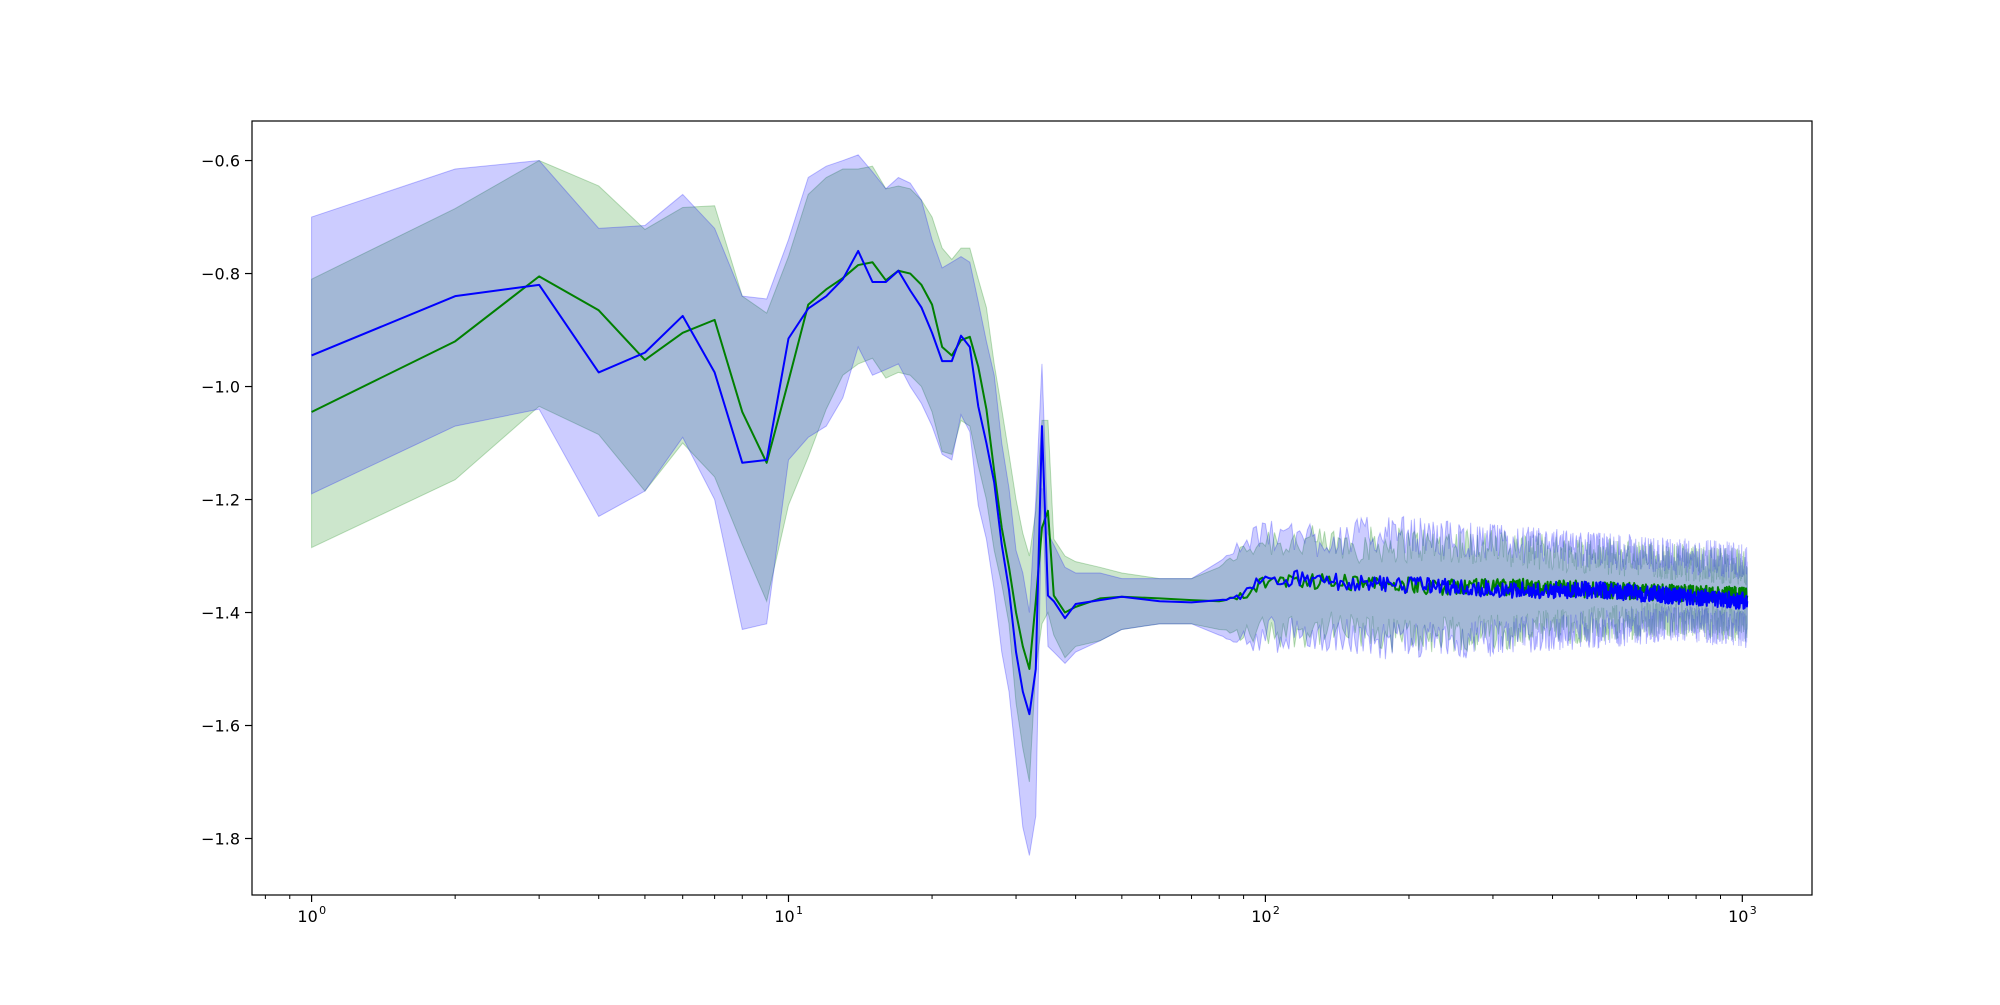  I want to click on x-tick-label-exponent: 0, so click(322, 910).